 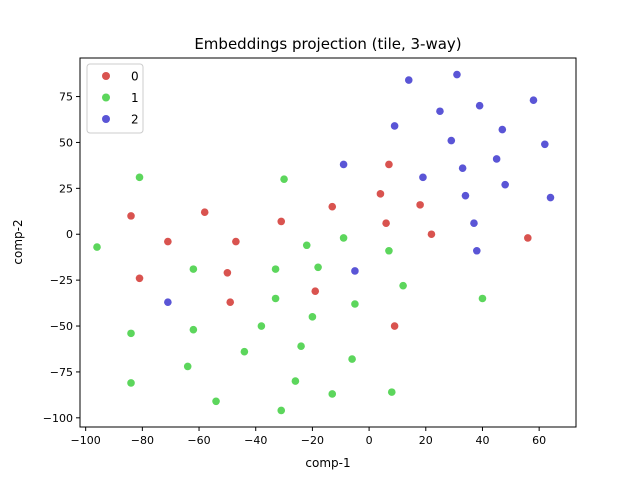 I want to click on x-tick-label: −100, so click(x=86, y=440).